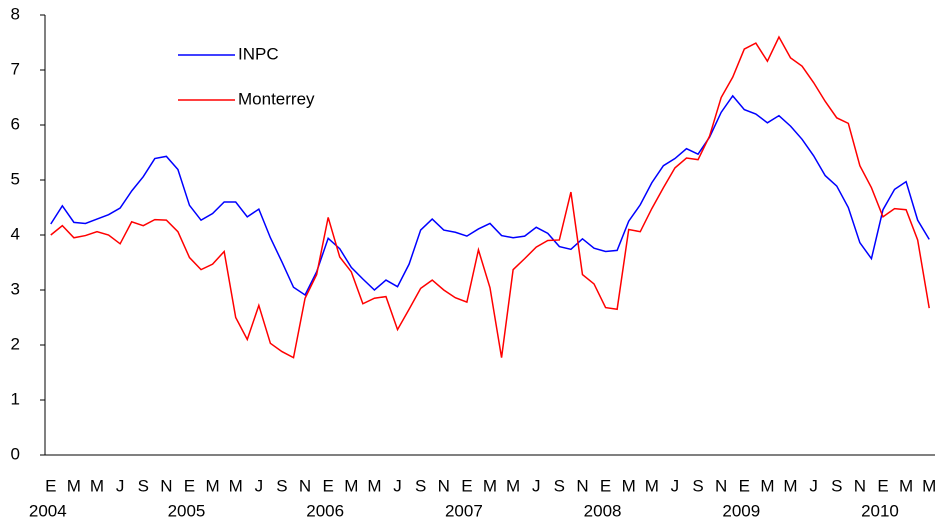 The width and height of the screenshot is (945, 525). Describe the element at coordinates (48, 510) in the screenshot. I see `x-year-label: 2004` at that location.